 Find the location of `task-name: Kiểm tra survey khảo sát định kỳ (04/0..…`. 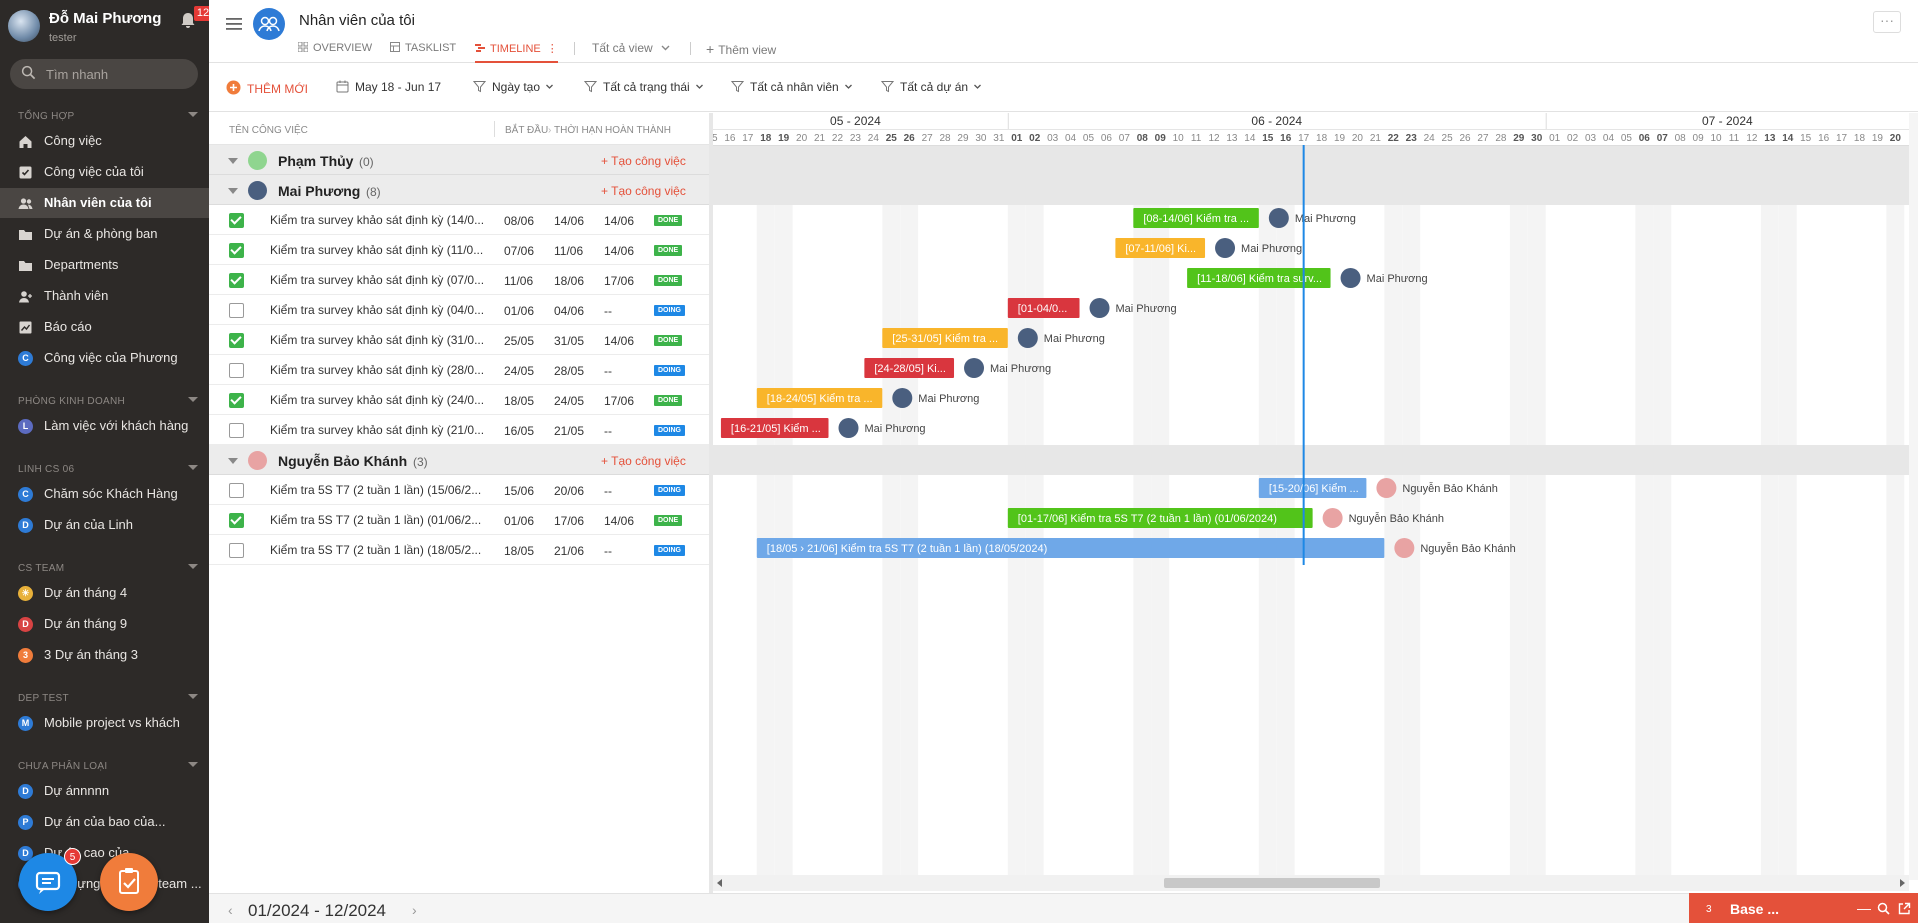

task-name: Kiểm tra survey khảo sát định kỳ (04/0..… is located at coordinates (377, 310).